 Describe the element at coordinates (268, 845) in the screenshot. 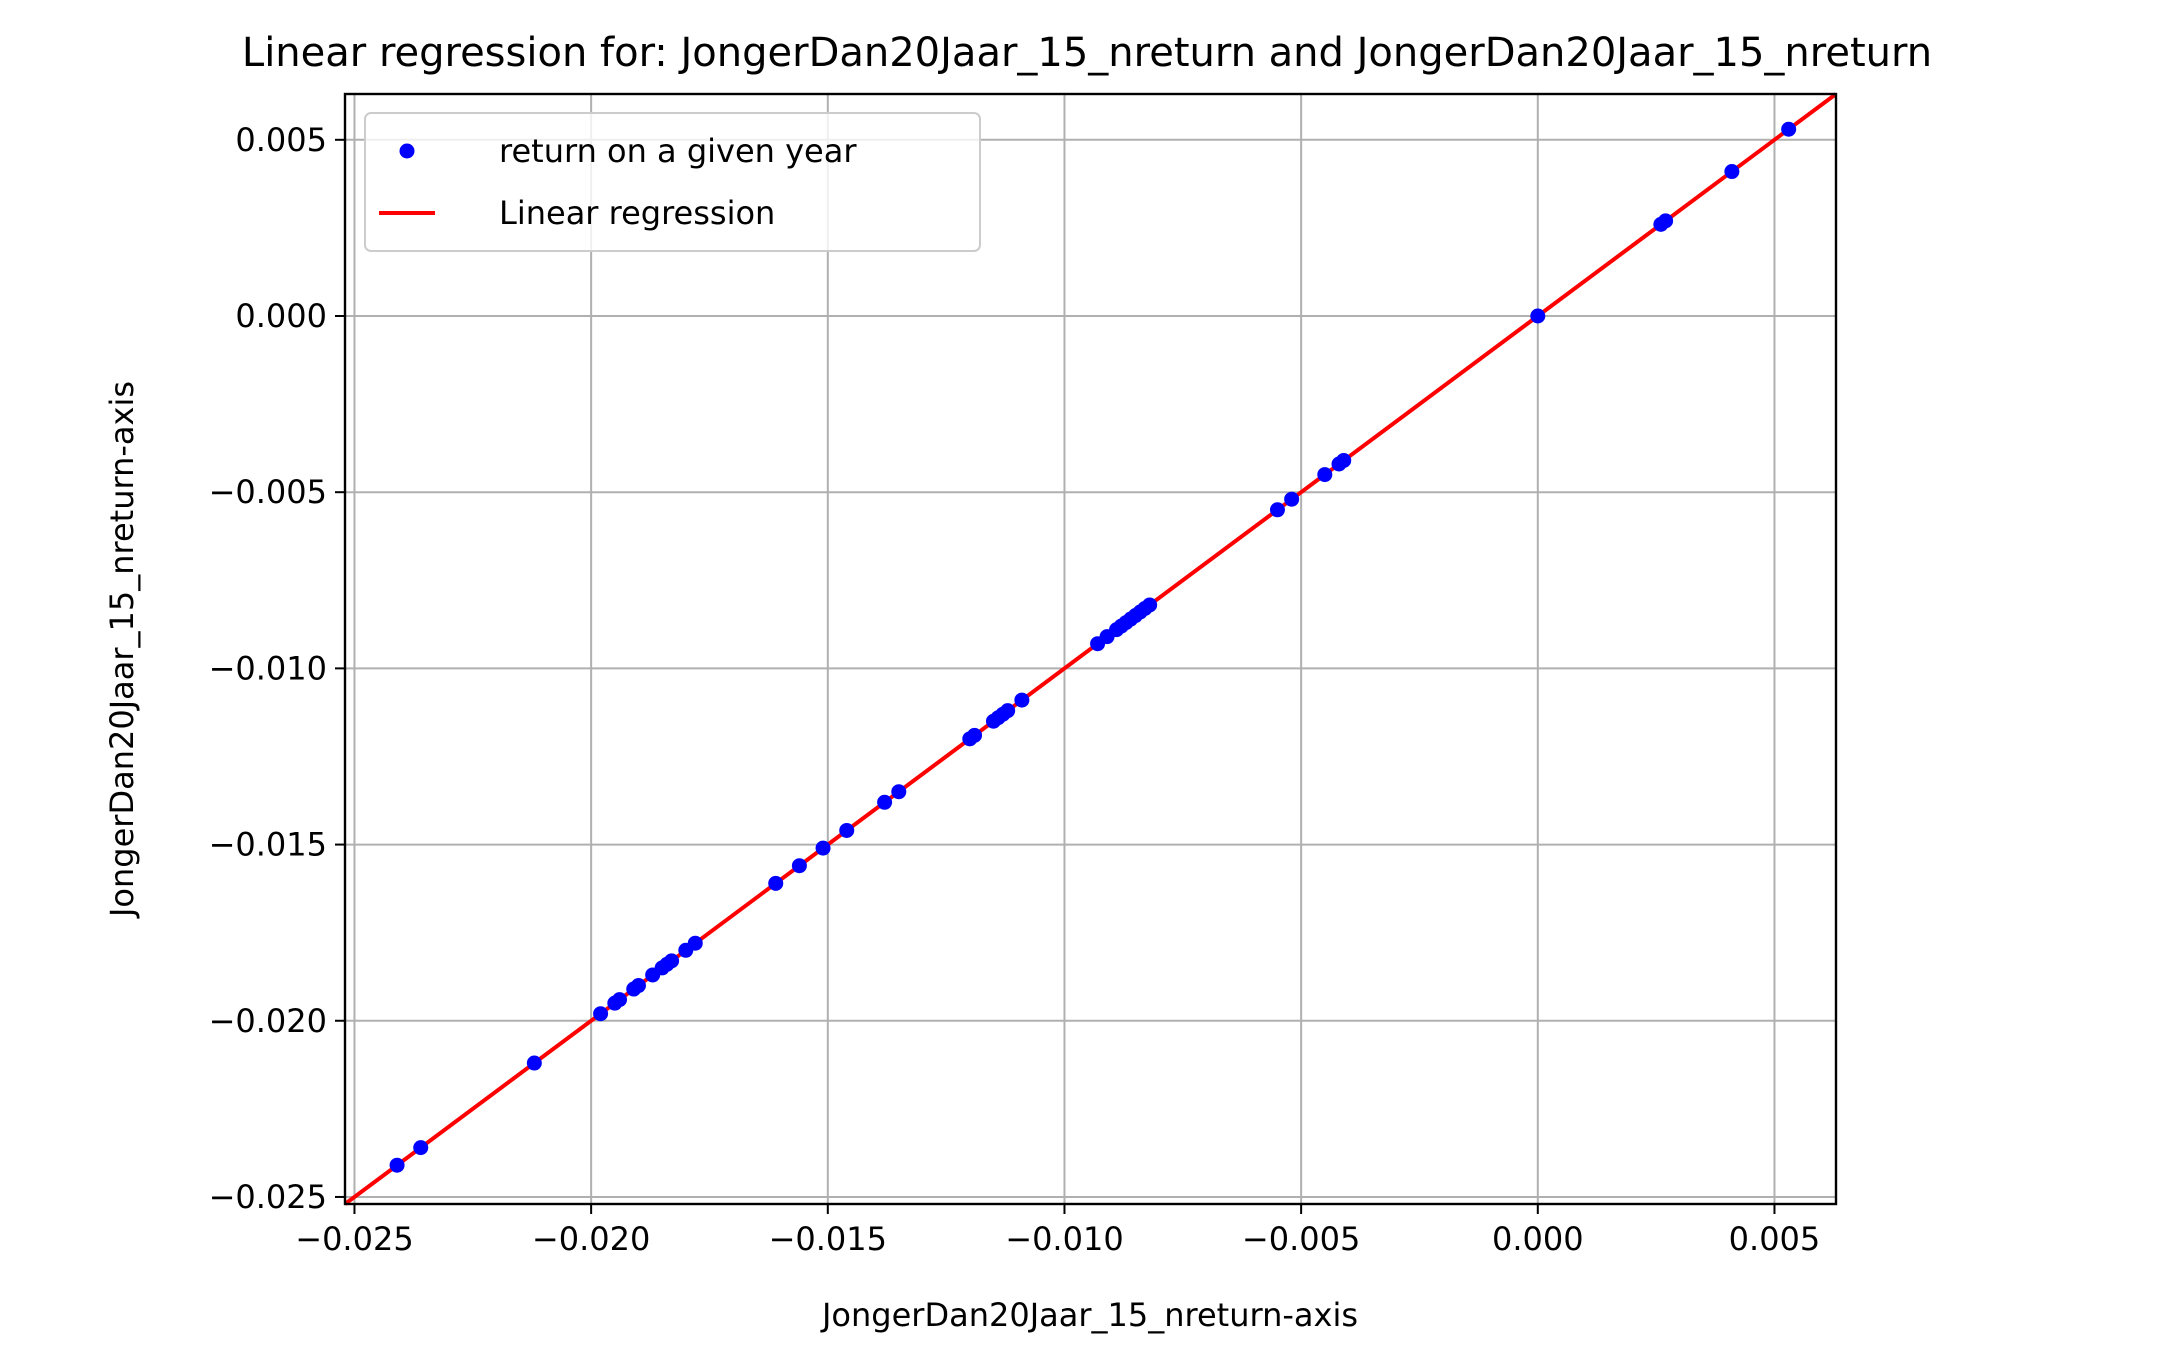

I see `y-tick-label: −0.015` at that location.